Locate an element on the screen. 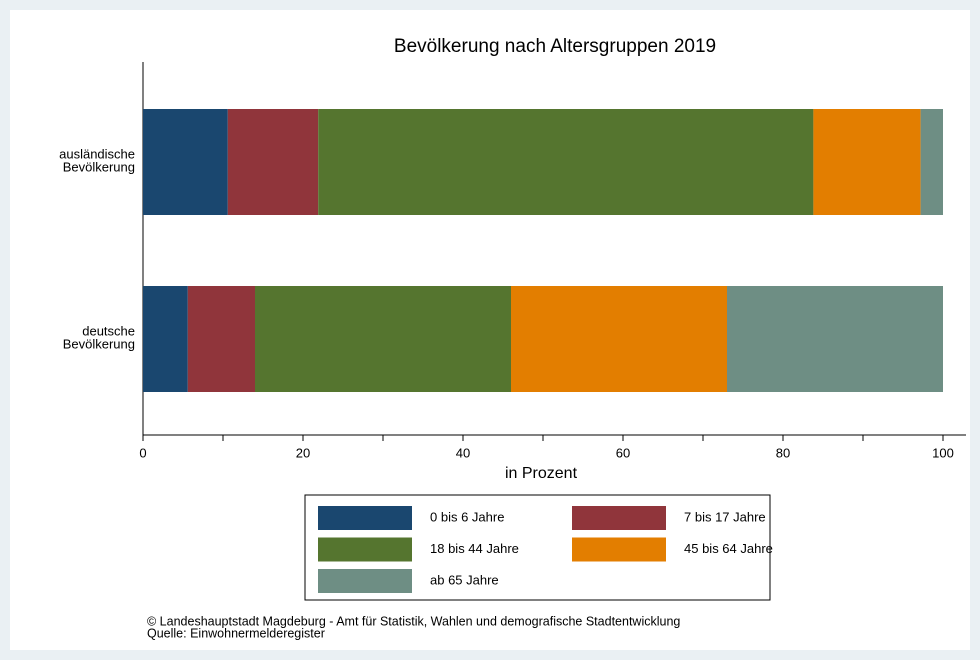 This screenshot has width=980, height=660. x-tick-label: 0 is located at coordinates (142, 452).